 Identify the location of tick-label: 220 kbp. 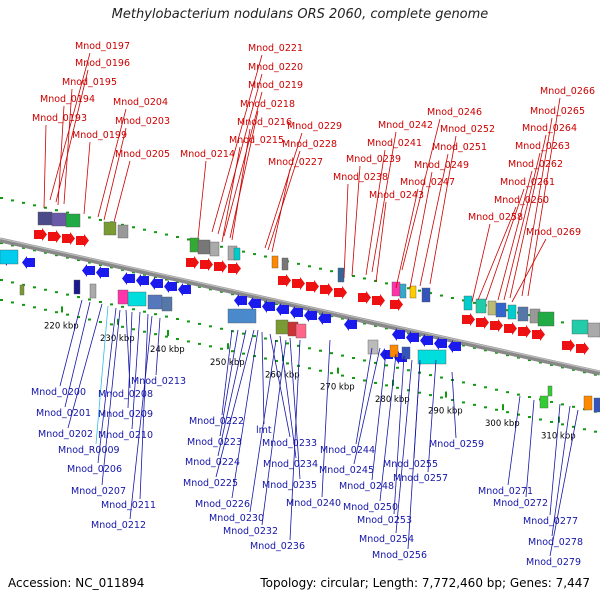
(61, 326).